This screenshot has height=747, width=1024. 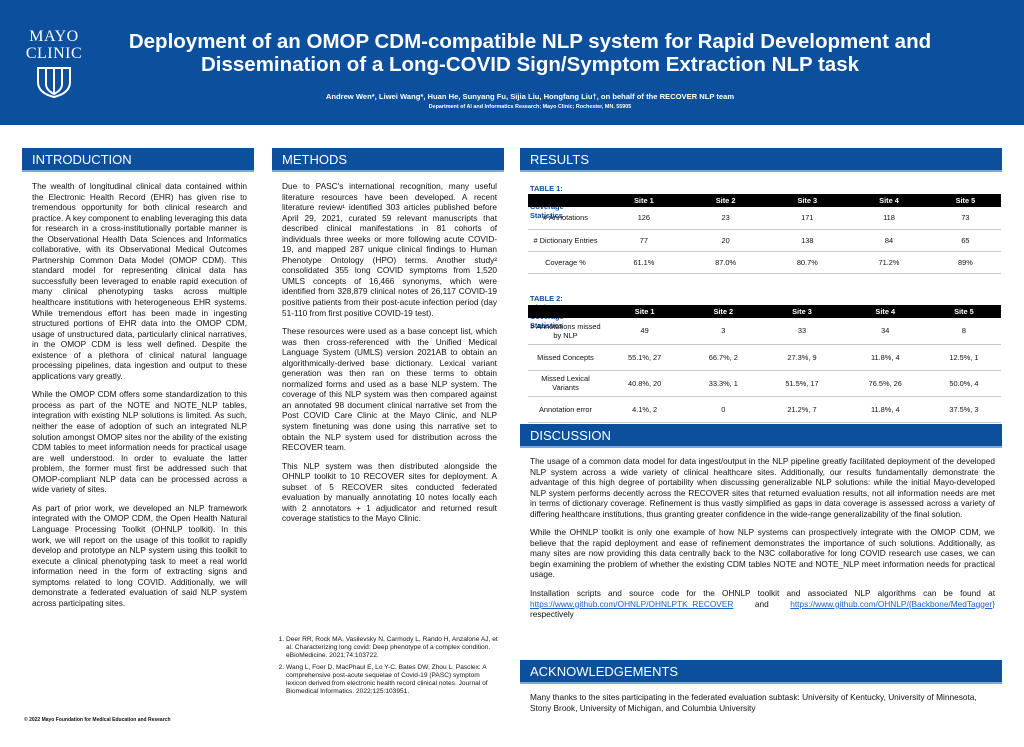 I want to click on section-heading: INTRODUCTION, so click(x=138, y=160).